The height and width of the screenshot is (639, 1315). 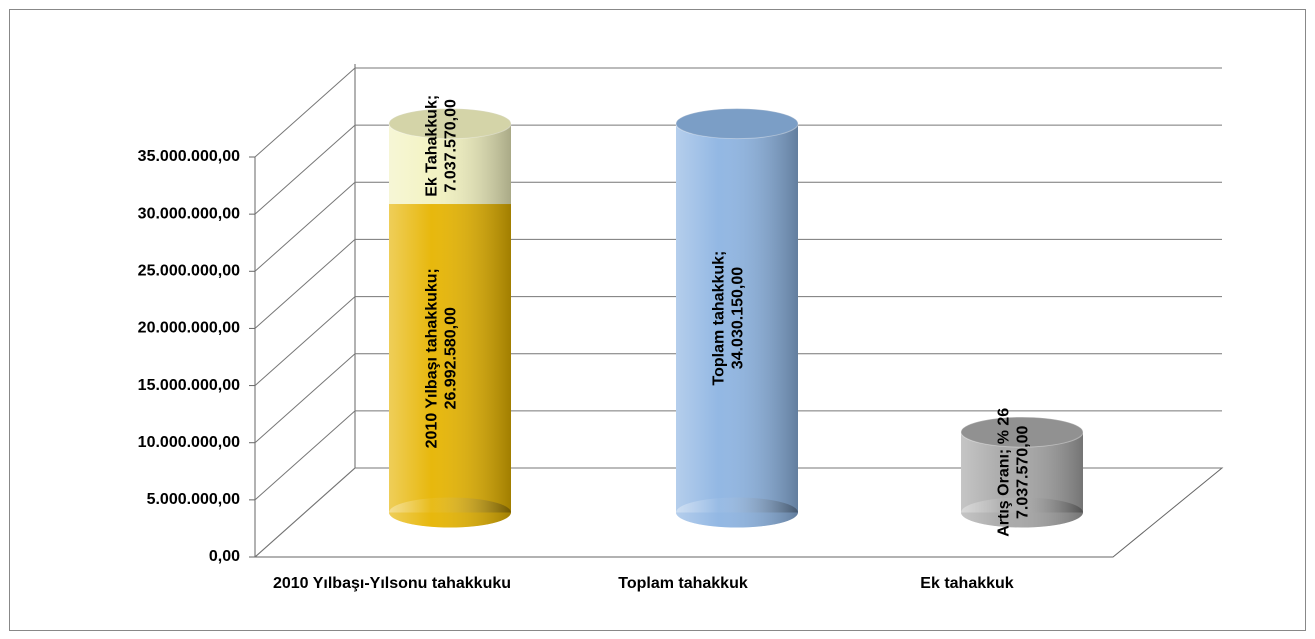 I want to click on data-label-line: Toplam tahakkuk;, so click(x=719, y=318).